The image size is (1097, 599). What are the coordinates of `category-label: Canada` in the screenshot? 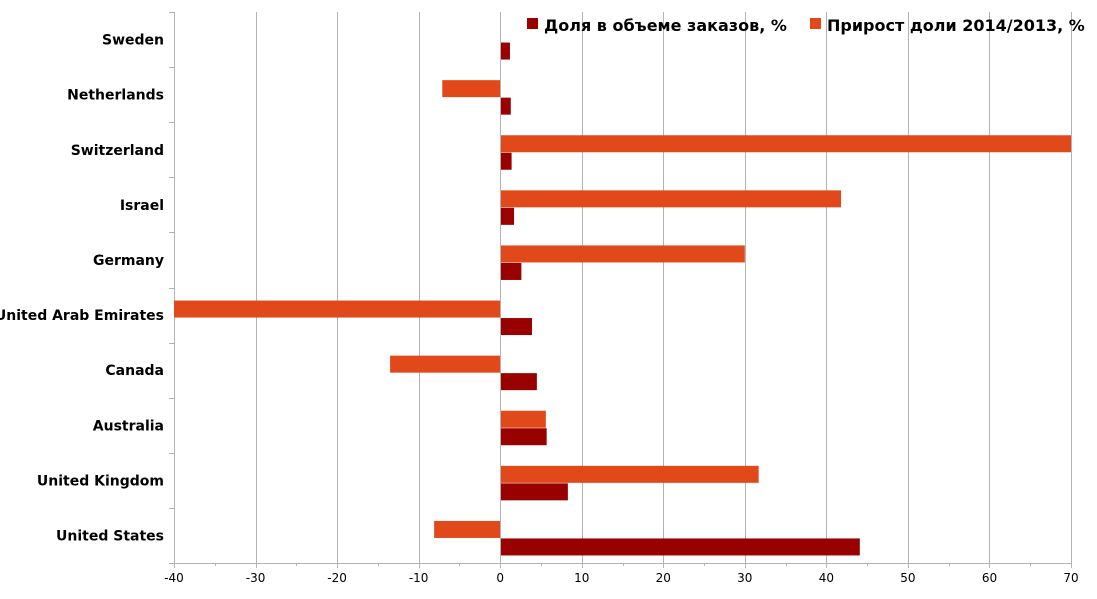 It's located at (134, 371).